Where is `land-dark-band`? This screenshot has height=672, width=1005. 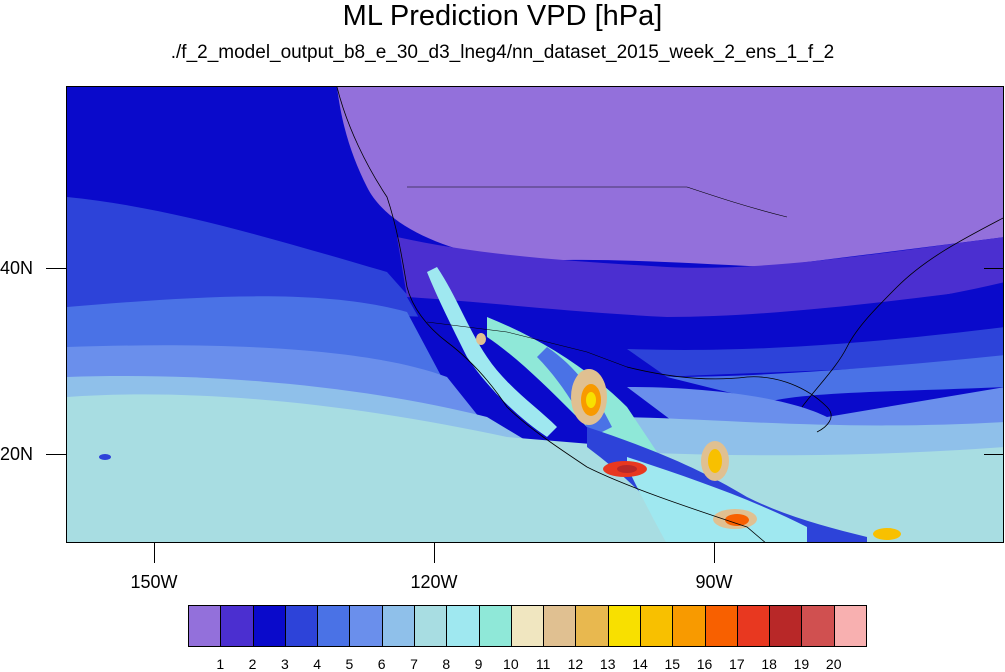
land-dark-band is located at coordinates (705, 315).